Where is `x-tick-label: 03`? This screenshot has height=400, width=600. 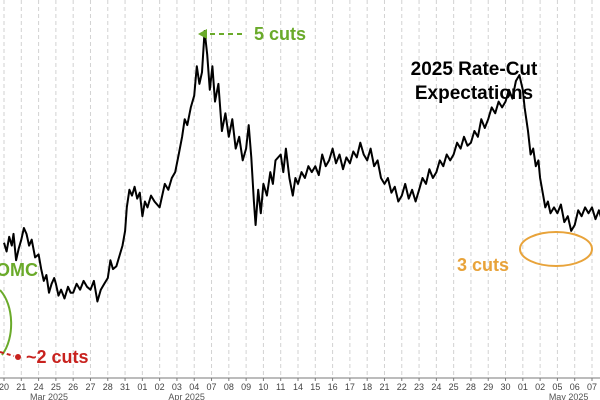 x-tick-label: 03 is located at coordinates (177, 387).